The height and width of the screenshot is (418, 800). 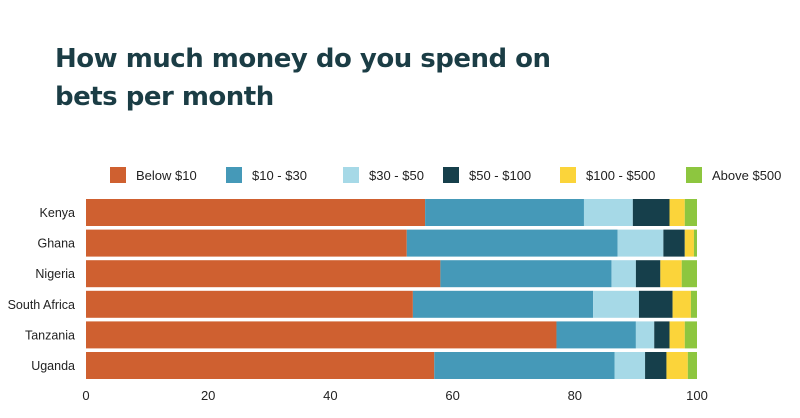 I want to click on category-label-kenya: Kenya, so click(x=57, y=213).